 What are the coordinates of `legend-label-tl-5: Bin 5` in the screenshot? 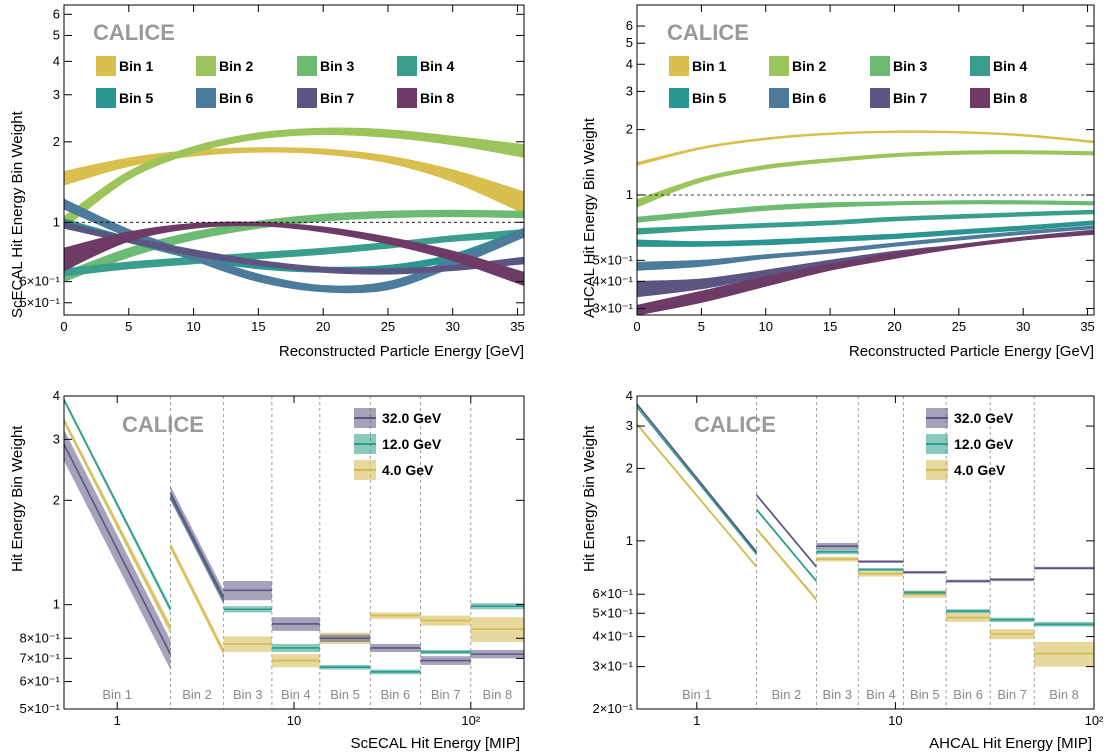 It's located at (136, 98).